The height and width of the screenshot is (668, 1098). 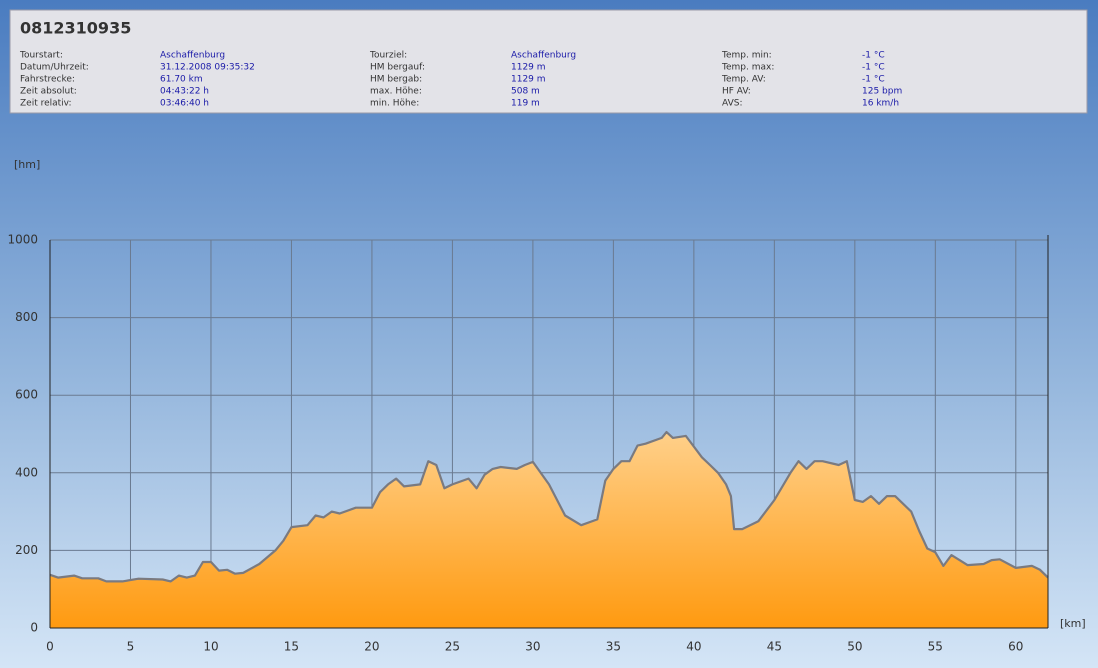 I want to click on field-value: 04:43:22 h, so click(x=184, y=92).